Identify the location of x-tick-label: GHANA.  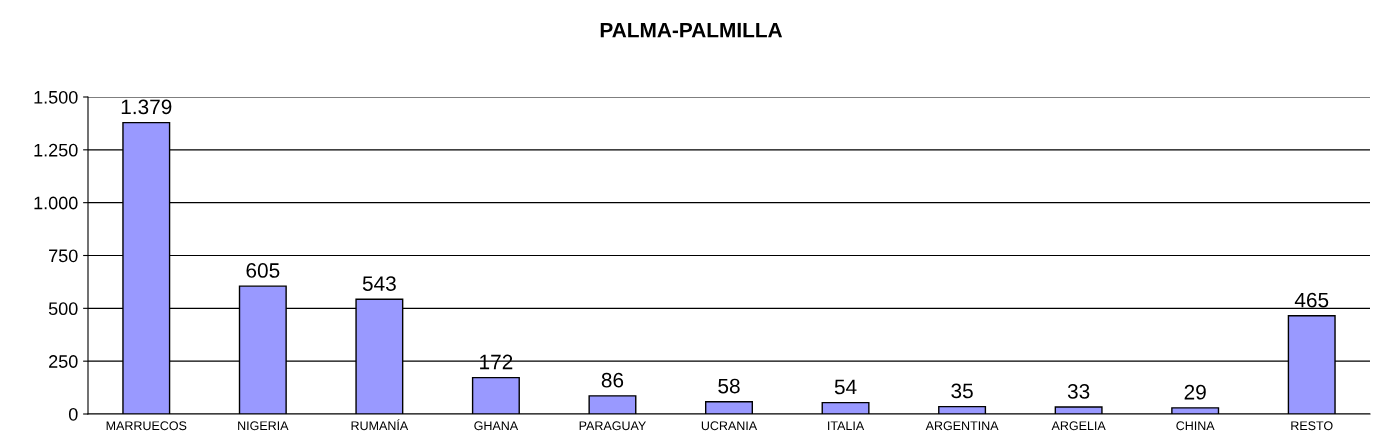
(496, 426).